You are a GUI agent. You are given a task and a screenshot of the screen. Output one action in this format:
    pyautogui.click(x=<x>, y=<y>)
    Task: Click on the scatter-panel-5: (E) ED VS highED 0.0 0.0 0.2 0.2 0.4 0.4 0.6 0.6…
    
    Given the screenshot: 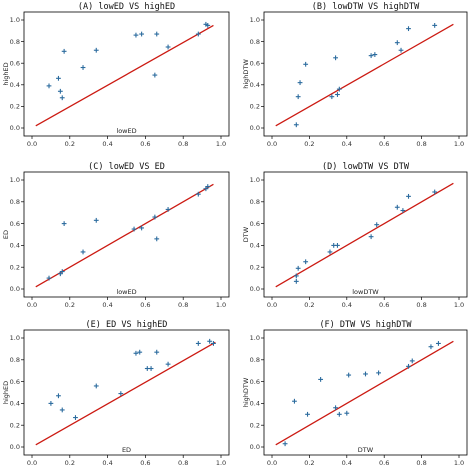 What is the action you would take?
    pyautogui.click(x=116, y=393)
    